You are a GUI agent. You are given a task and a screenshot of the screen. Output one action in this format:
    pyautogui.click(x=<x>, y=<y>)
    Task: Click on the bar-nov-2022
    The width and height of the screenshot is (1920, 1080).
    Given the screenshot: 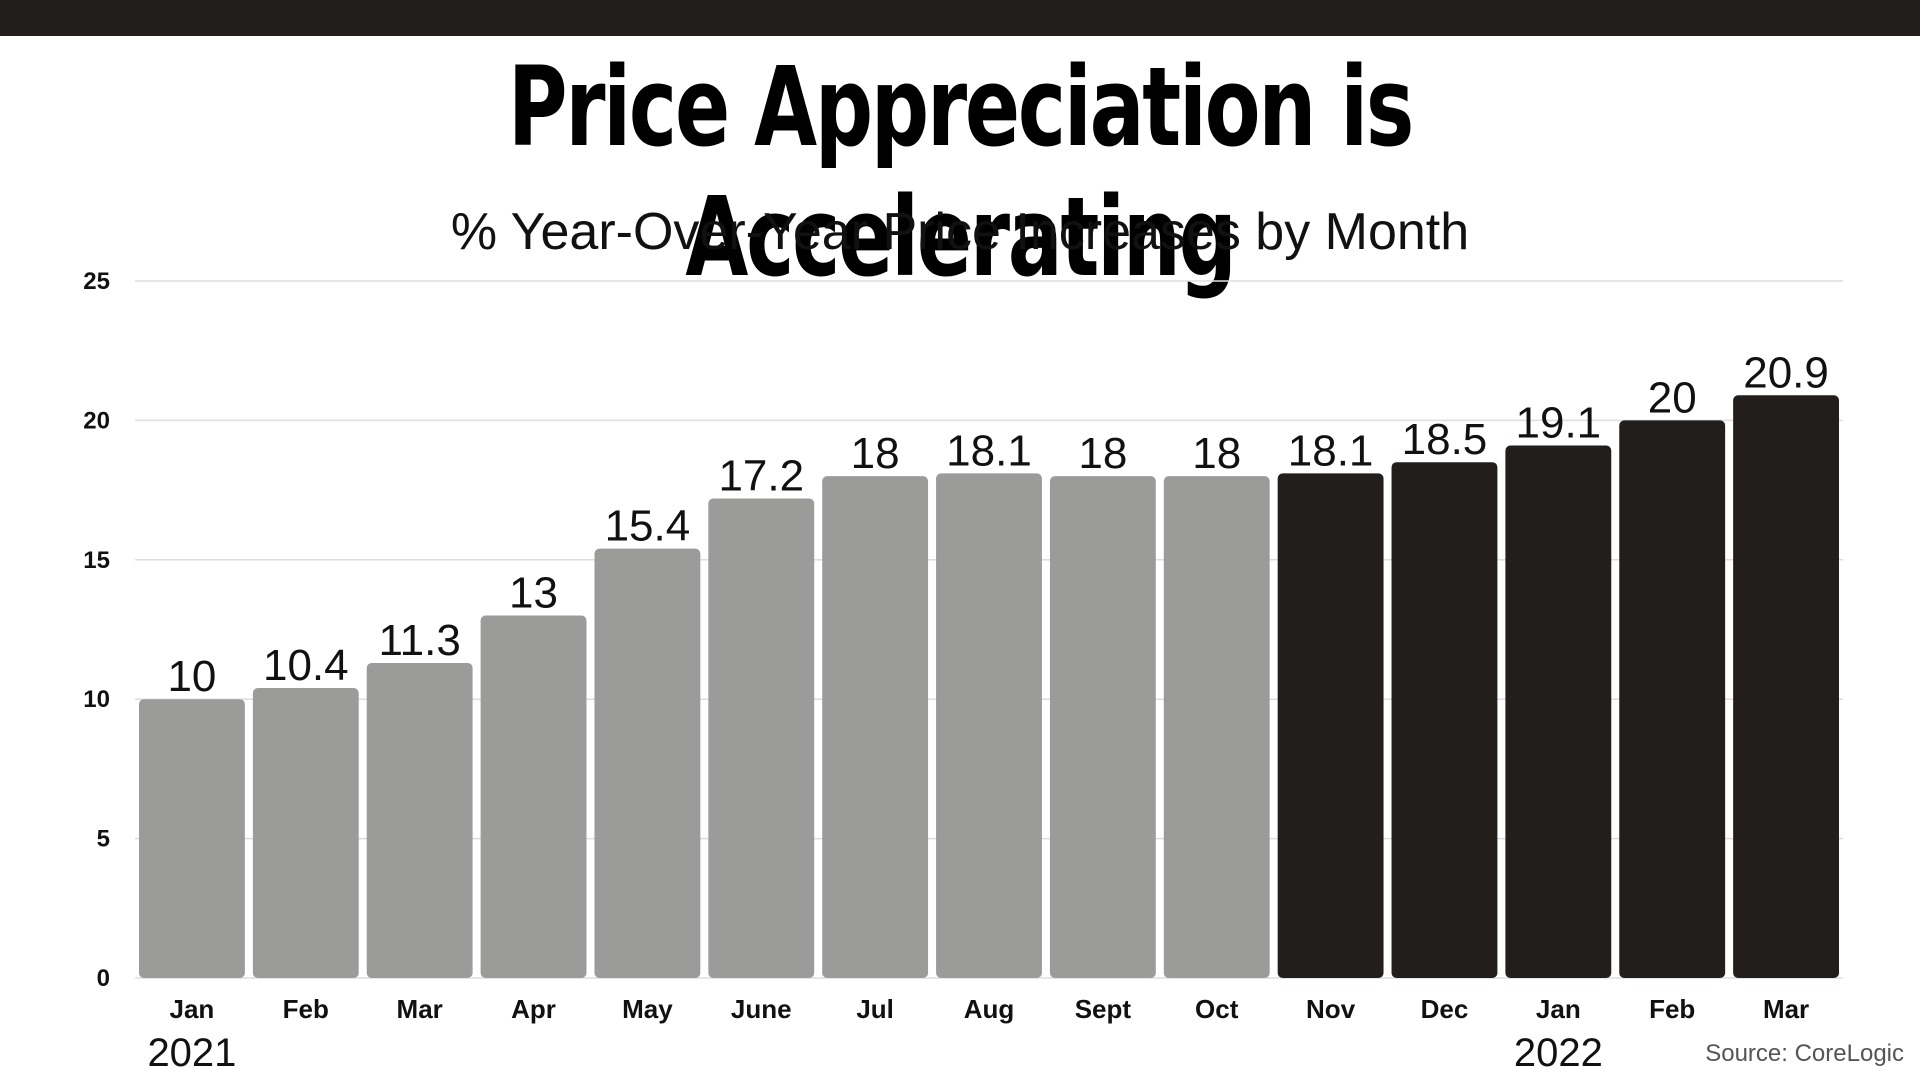 What is the action you would take?
    pyautogui.click(x=1330, y=725)
    